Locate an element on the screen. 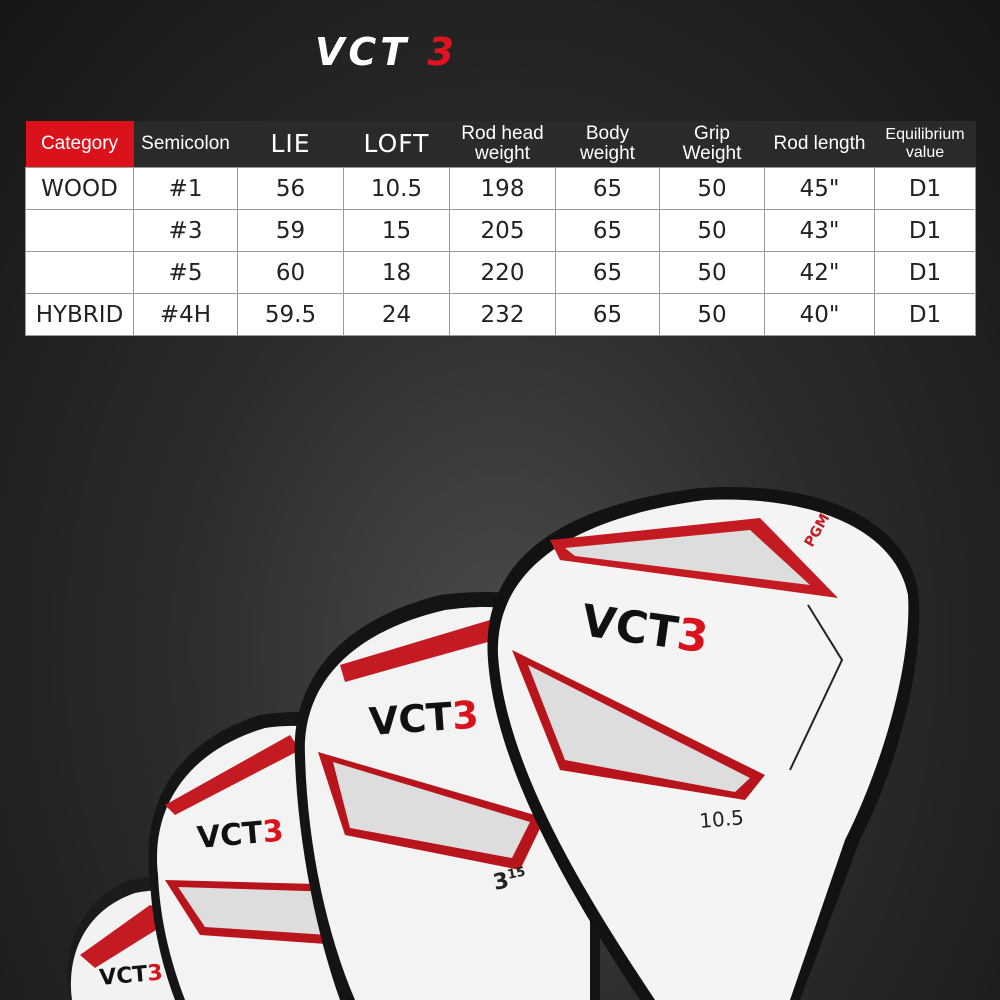 This screenshot has width=1000, height=1000. table-cell: 60 is located at coordinates (290, 272).